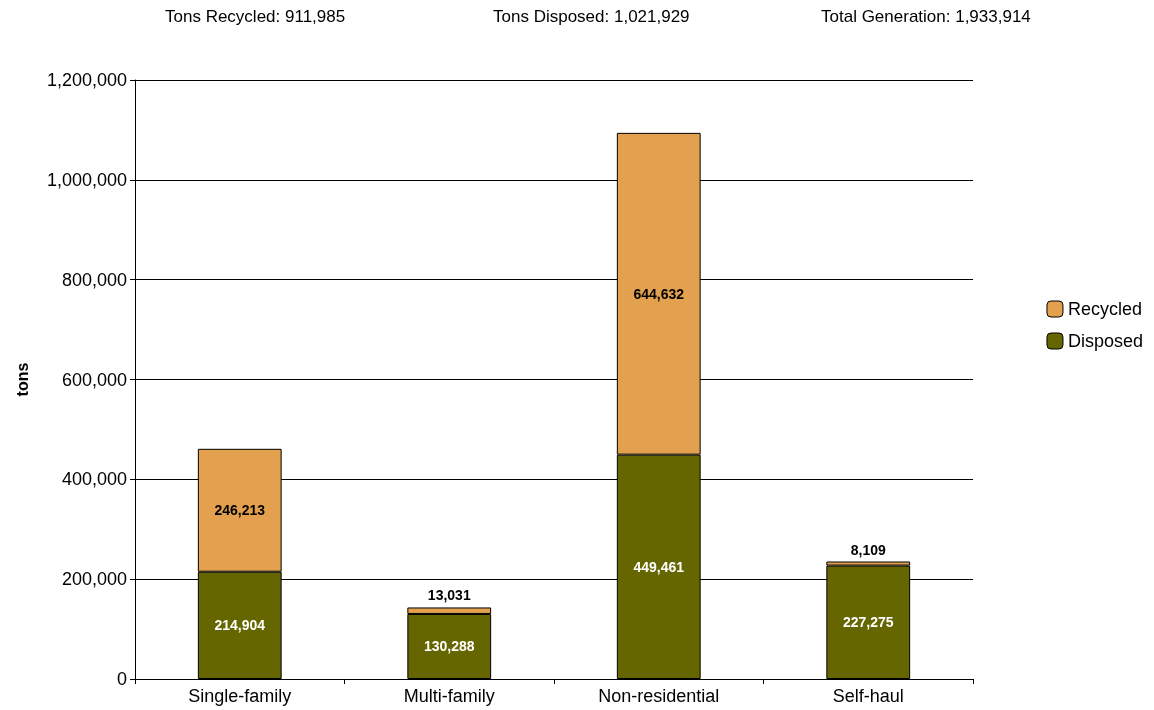  Describe the element at coordinates (94, 379) in the screenshot. I see `y-tick-label: 600,000` at that location.